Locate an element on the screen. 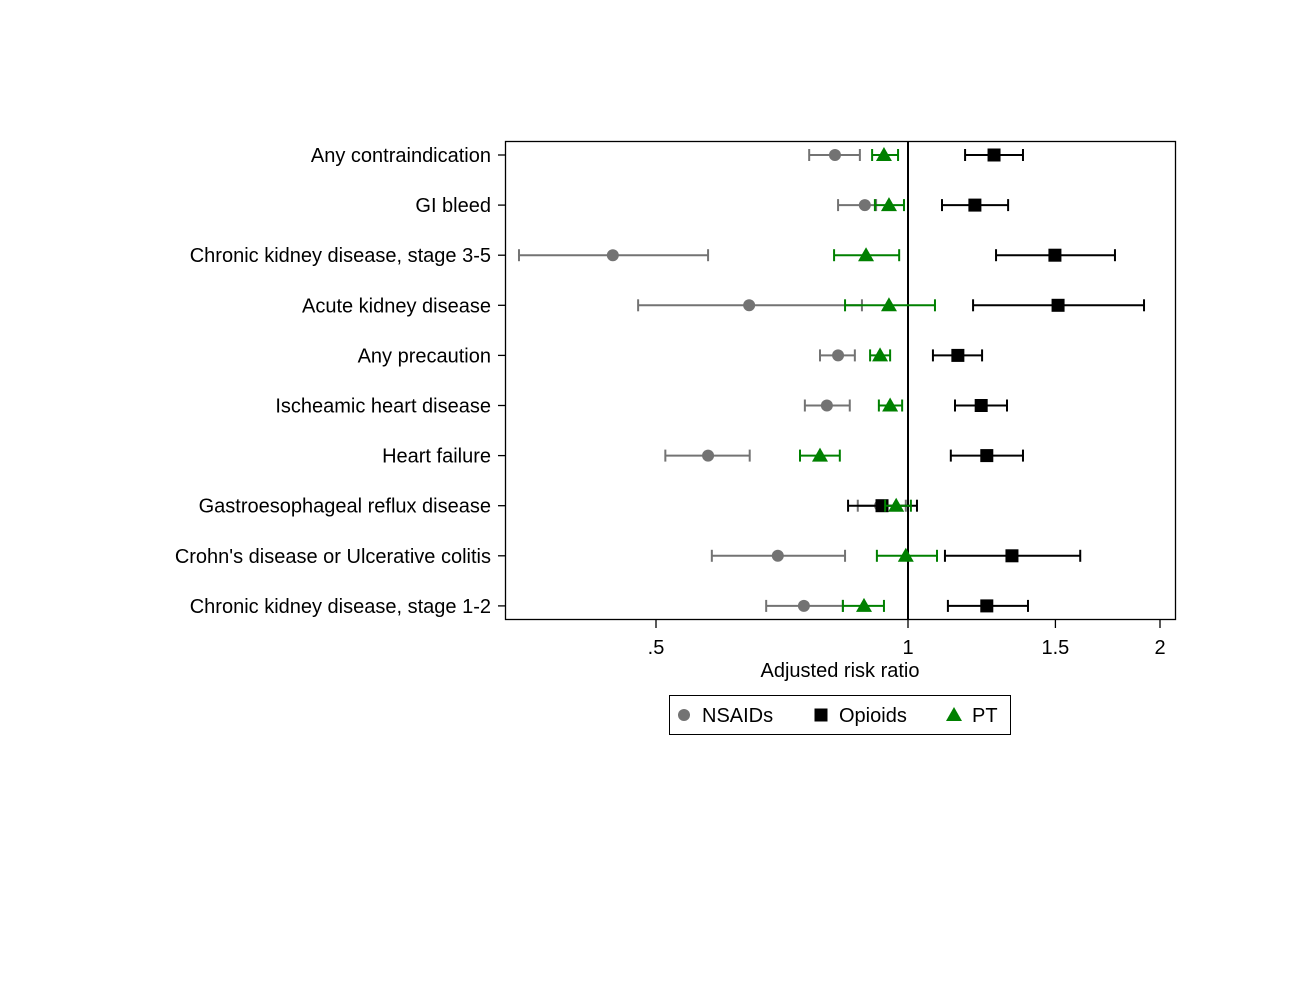 The image size is (1298, 1008). legend-marker-circle is located at coordinates (684, 715).